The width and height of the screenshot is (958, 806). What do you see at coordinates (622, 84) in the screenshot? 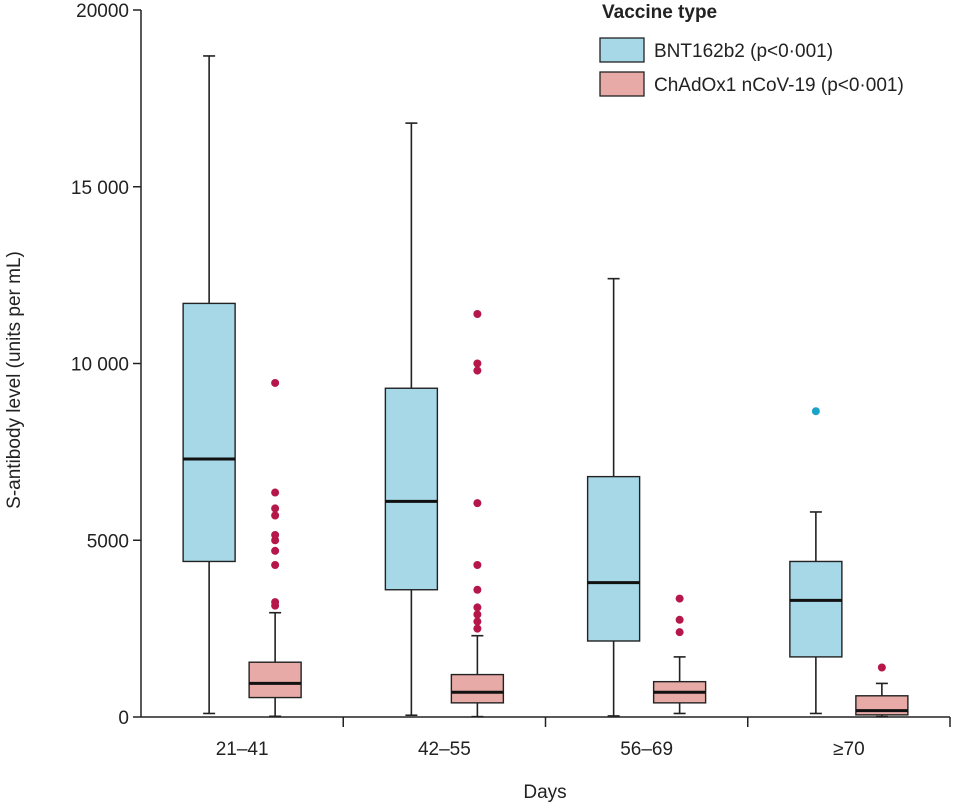
I see `legend-swatch-chadox1` at bounding box center [622, 84].